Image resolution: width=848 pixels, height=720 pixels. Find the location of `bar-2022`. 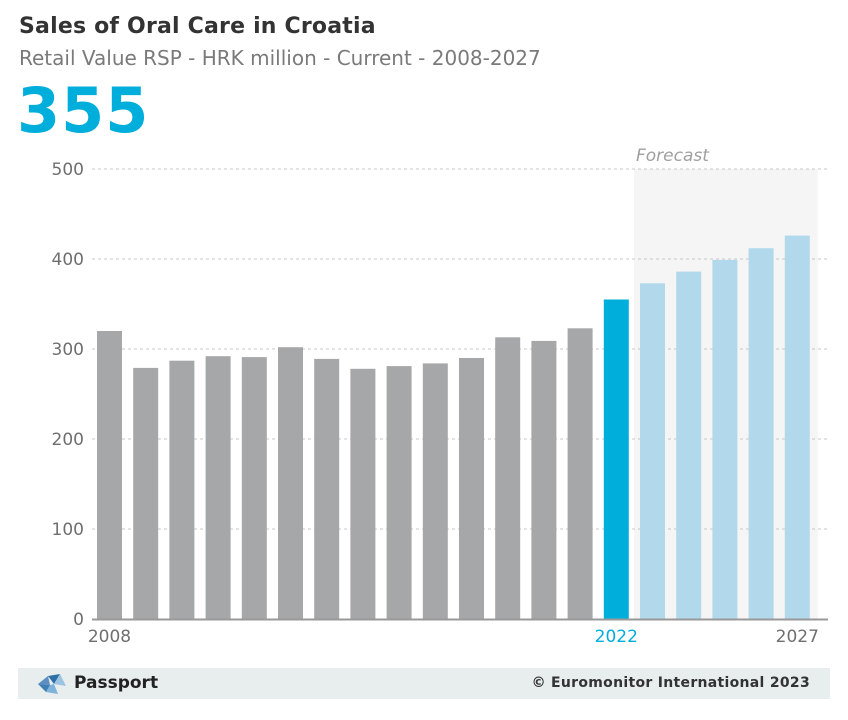

bar-2022 is located at coordinates (616, 459).